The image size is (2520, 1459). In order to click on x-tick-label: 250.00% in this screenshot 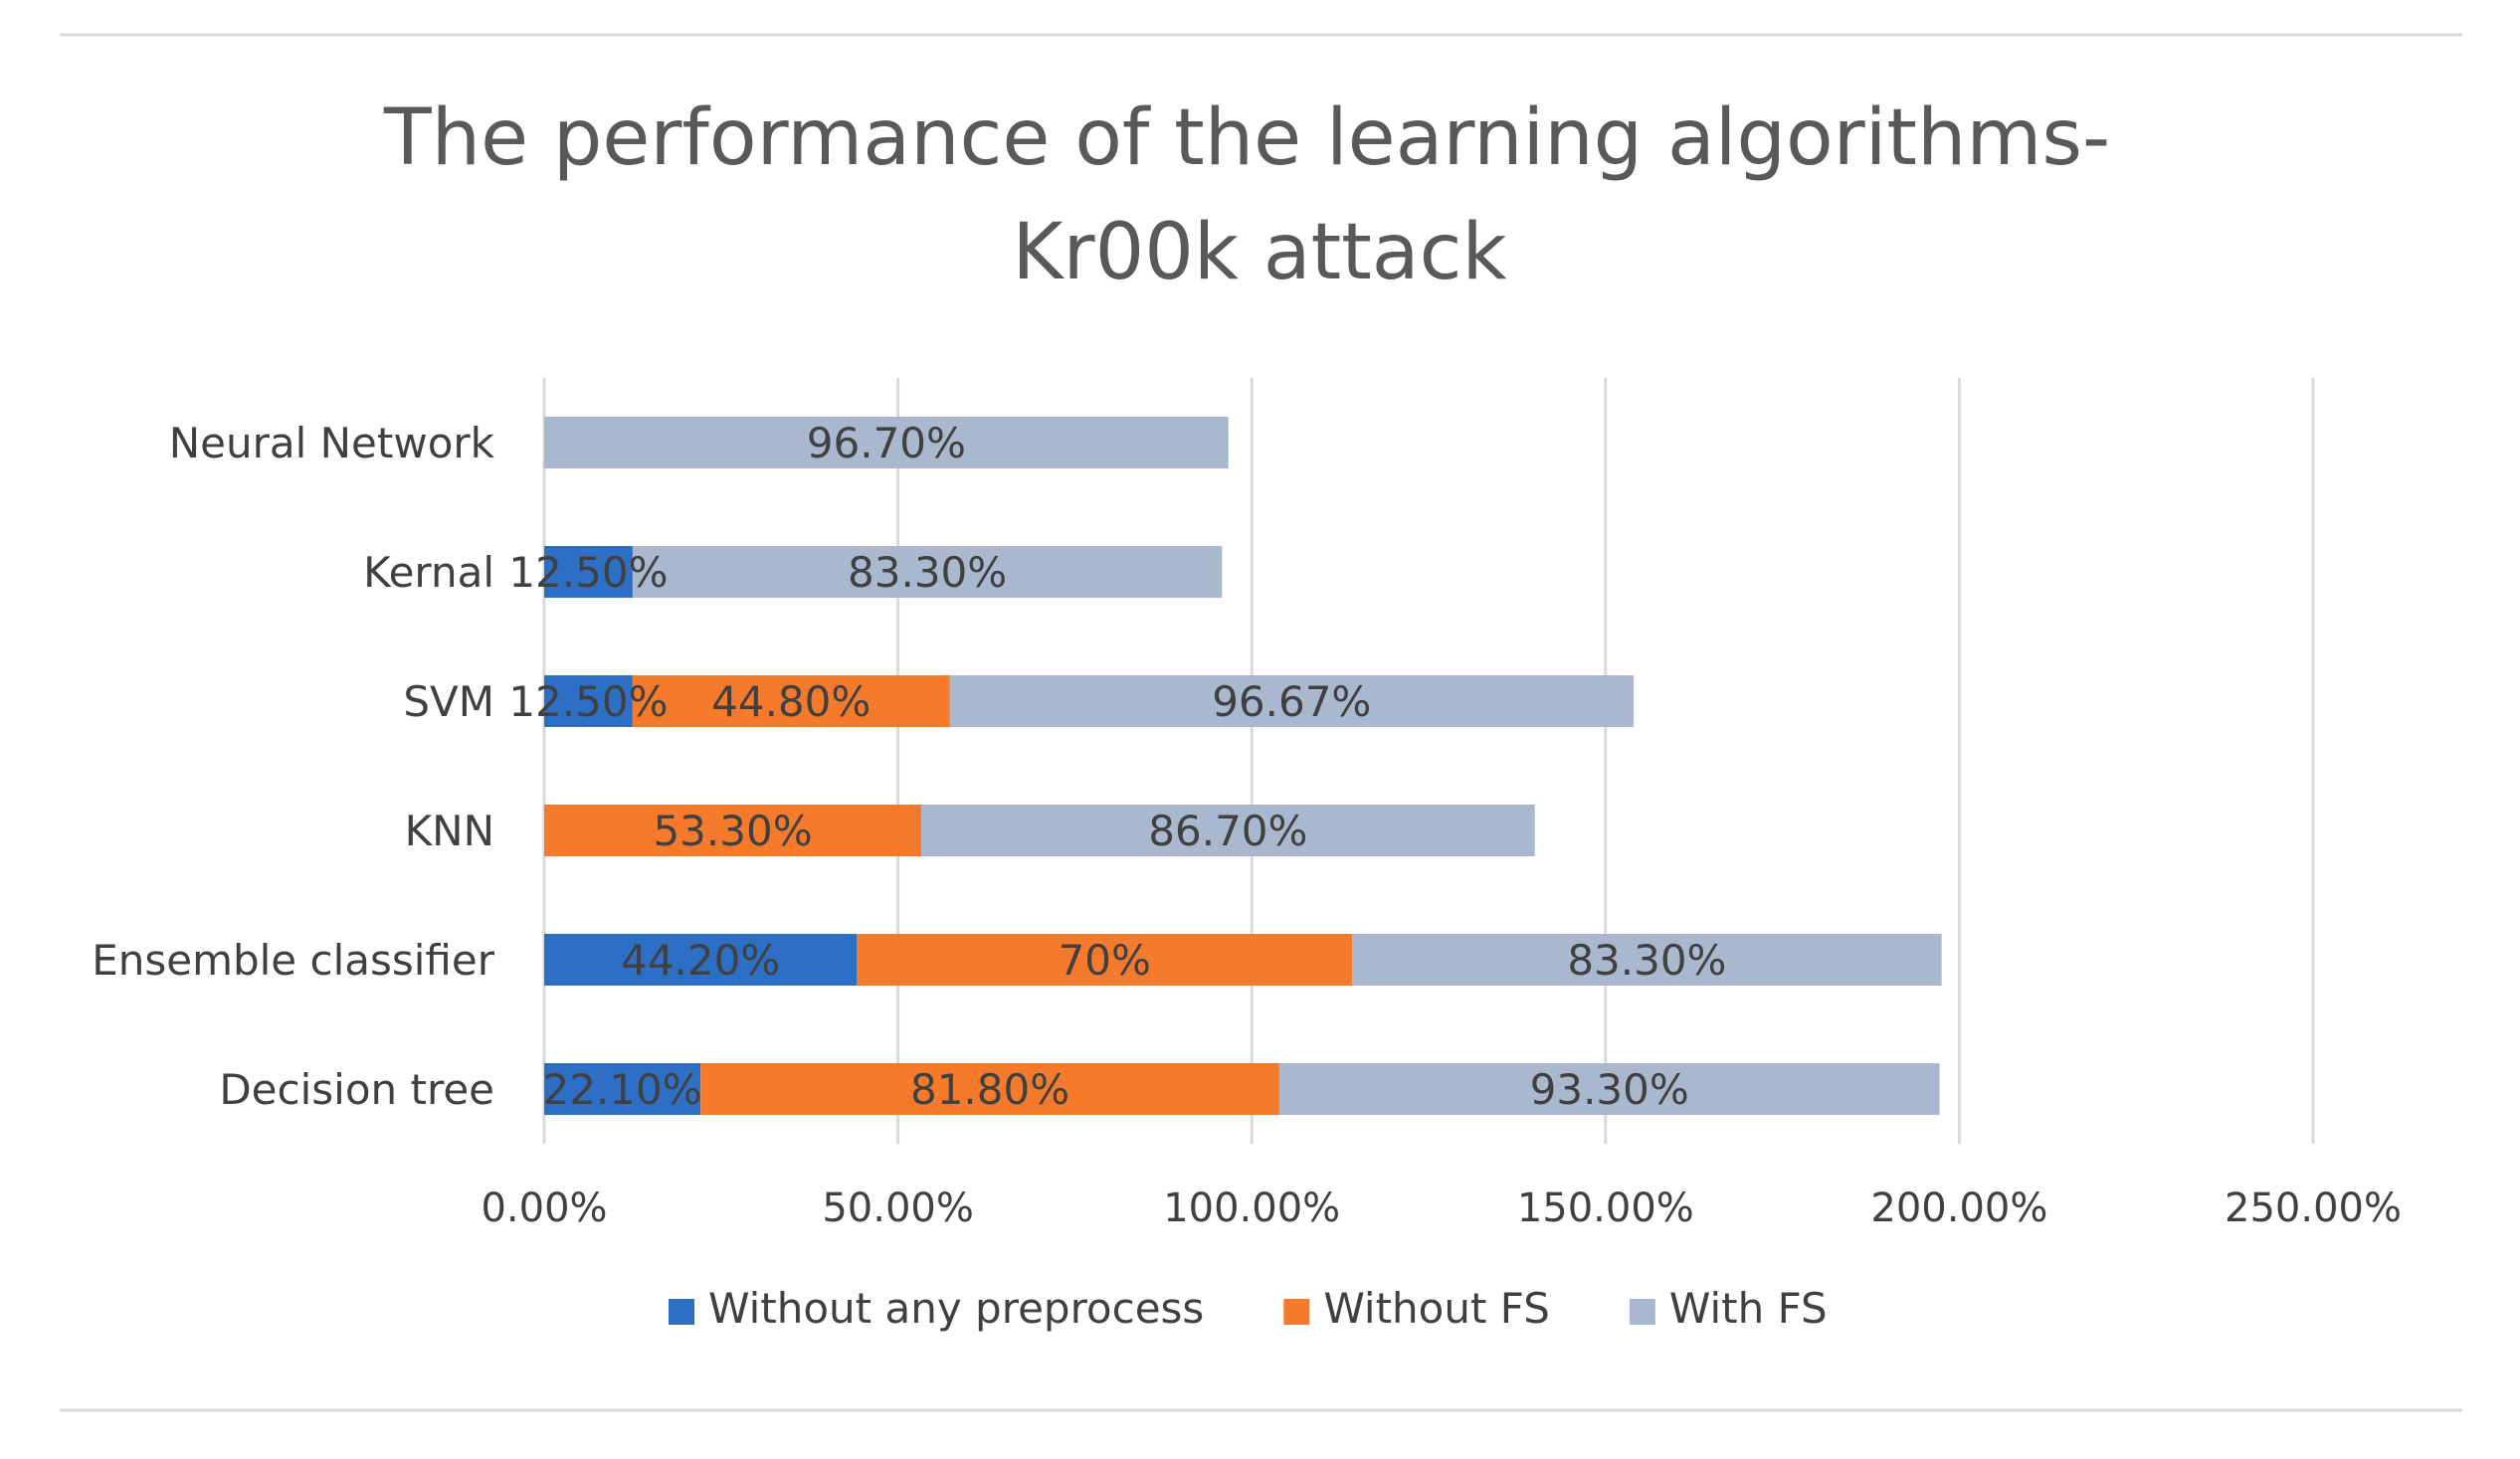, I will do `click(2313, 1208)`.